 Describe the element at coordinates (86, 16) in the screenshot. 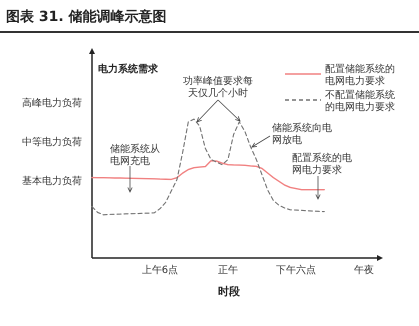

I see `chart-title: 图表 31. 储能调峰示意图` at that location.